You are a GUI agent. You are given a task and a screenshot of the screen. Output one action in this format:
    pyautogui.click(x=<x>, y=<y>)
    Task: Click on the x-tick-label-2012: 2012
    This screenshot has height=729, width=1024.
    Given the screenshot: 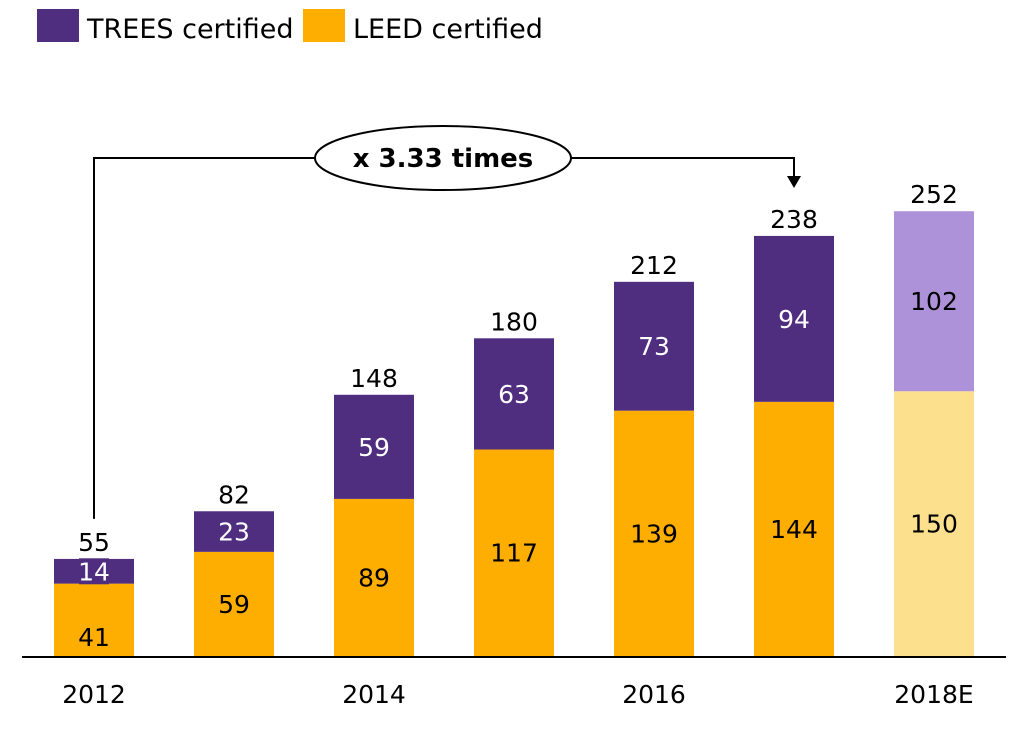 What is the action you would take?
    pyautogui.click(x=94, y=694)
    